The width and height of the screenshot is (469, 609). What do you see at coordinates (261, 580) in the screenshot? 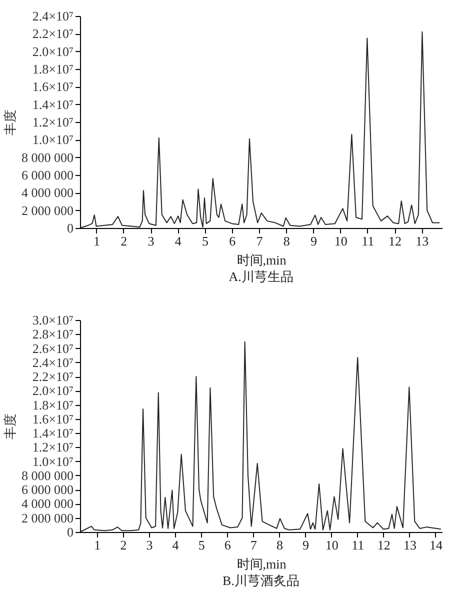
I see `text: B.川芎酒炙品` at bounding box center [261, 580].